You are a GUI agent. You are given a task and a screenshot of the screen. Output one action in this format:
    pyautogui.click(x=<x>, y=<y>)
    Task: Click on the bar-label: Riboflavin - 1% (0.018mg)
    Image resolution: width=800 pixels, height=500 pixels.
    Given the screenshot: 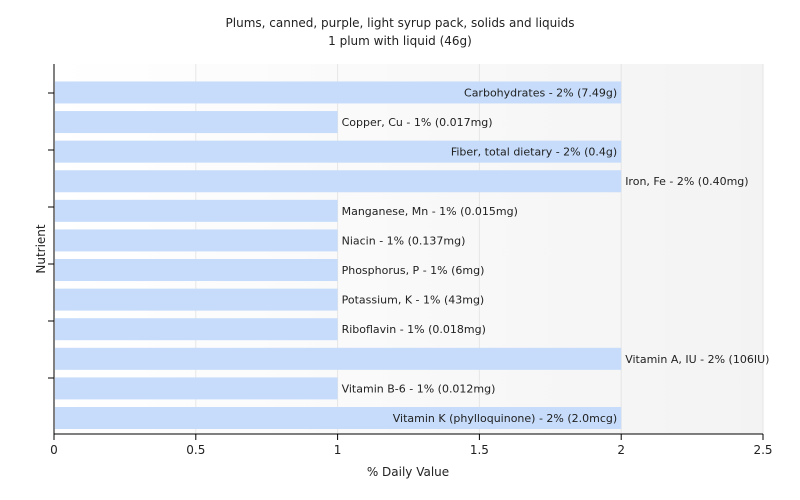 What is the action you would take?
    pyautogui.click(x=414, y=329)
    